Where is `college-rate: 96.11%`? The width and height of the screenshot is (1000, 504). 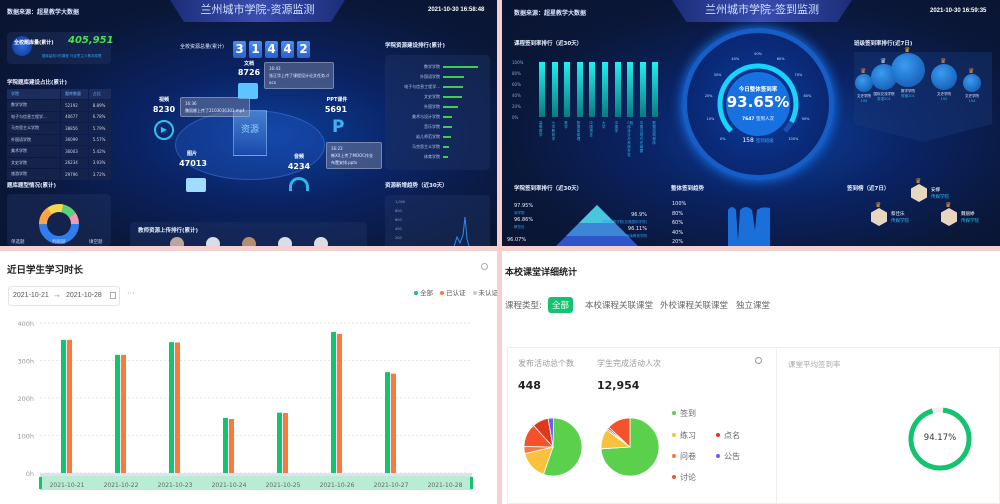 college-rate: 96.11% is located at coordinates (637, 229).